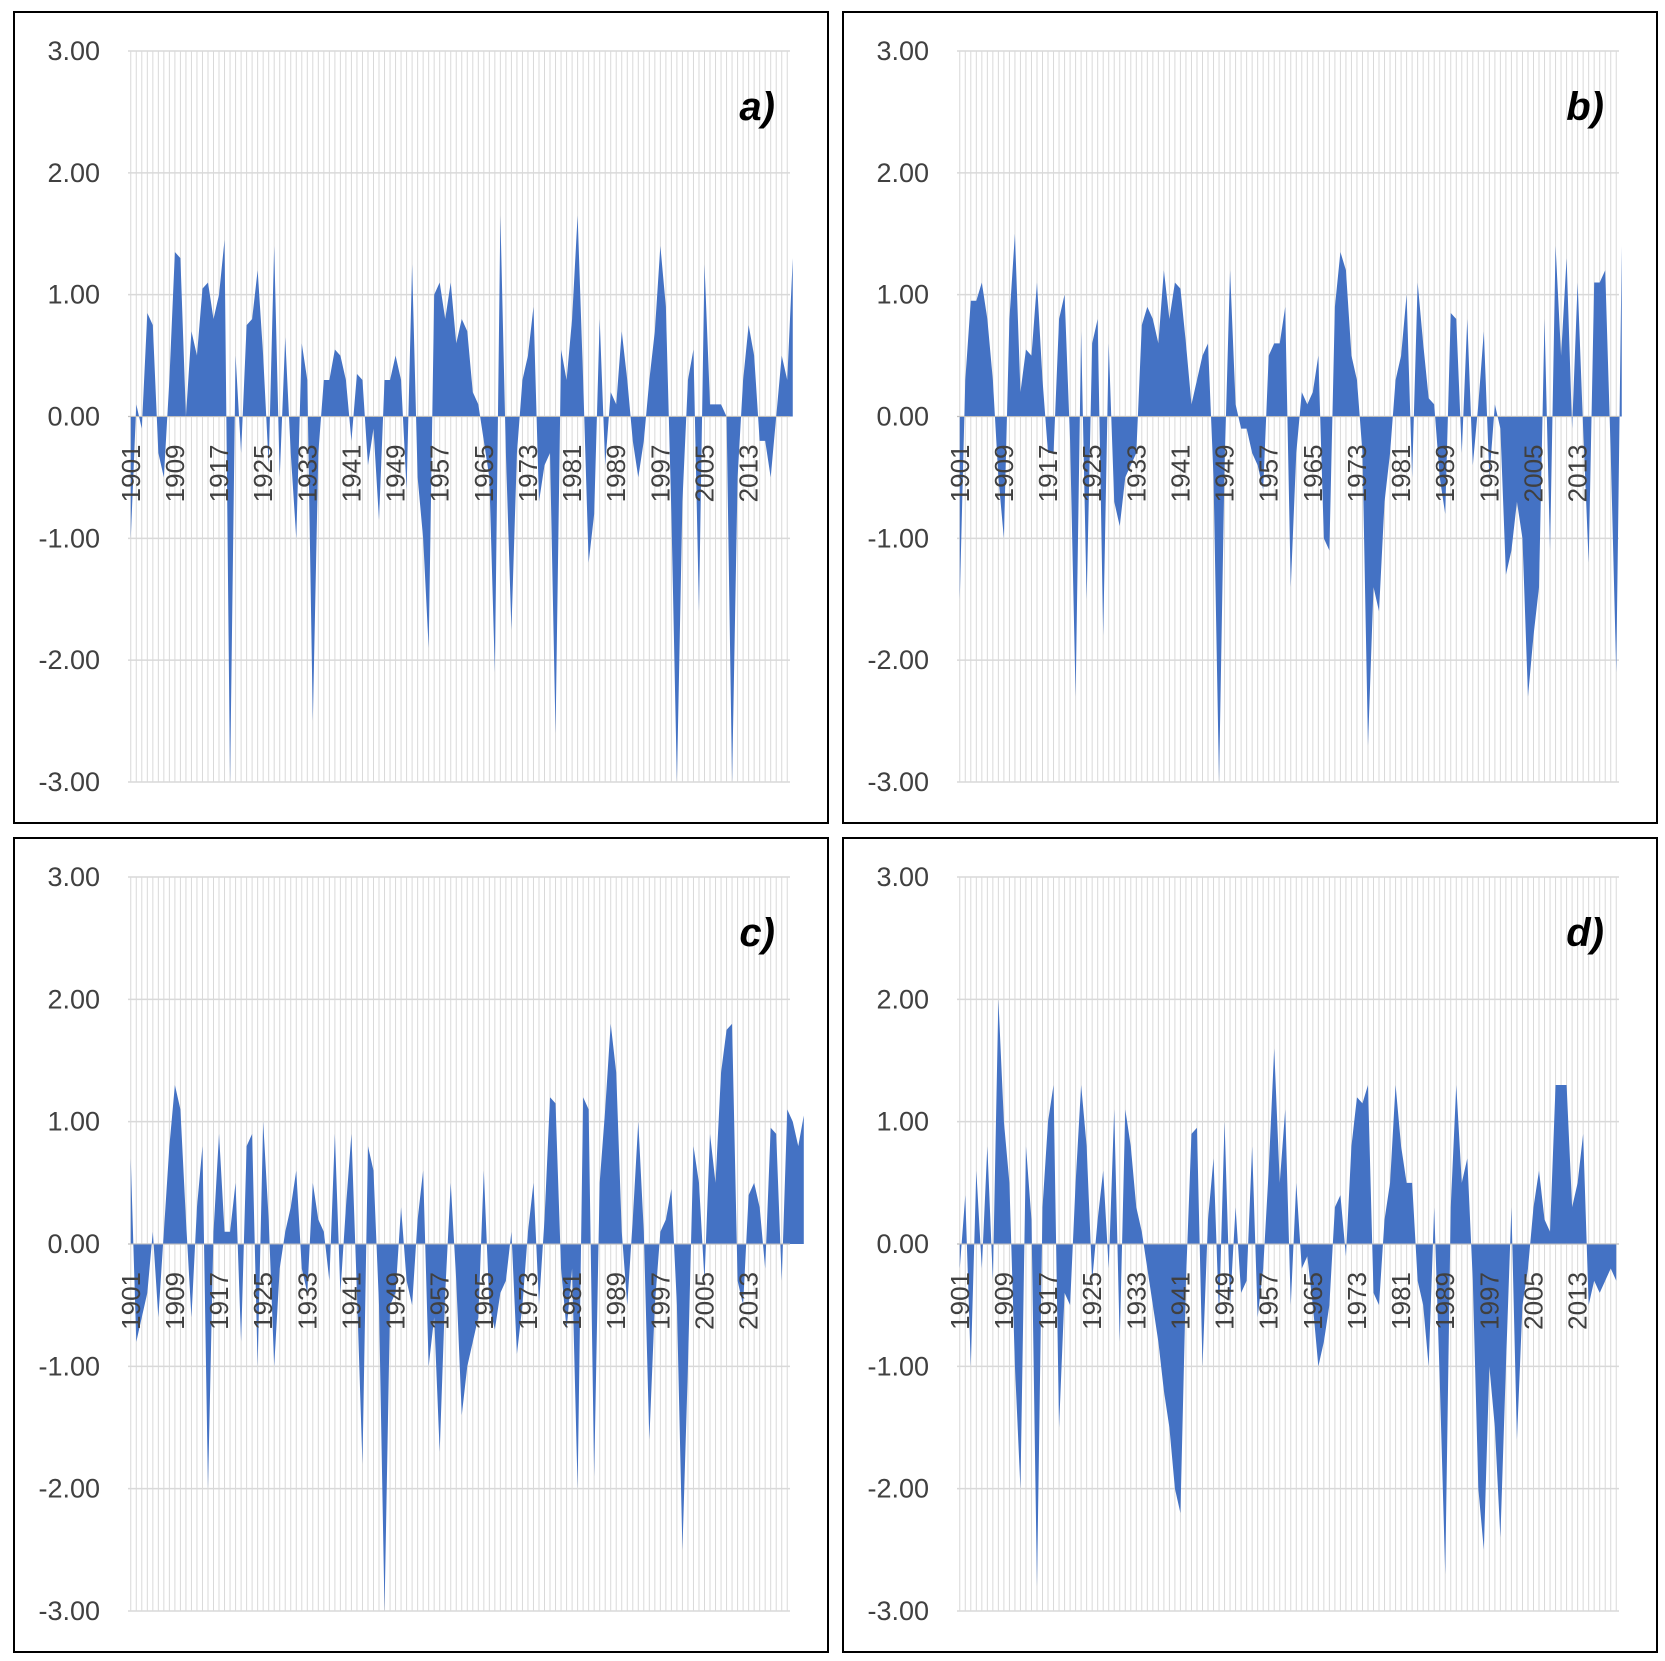 The width and height of the screenshot is (1665, 1661). What do you see at coordinates (1585, 107) in the screenshot?
I see `panel-label: b)` at bounding box center [1585, 107].